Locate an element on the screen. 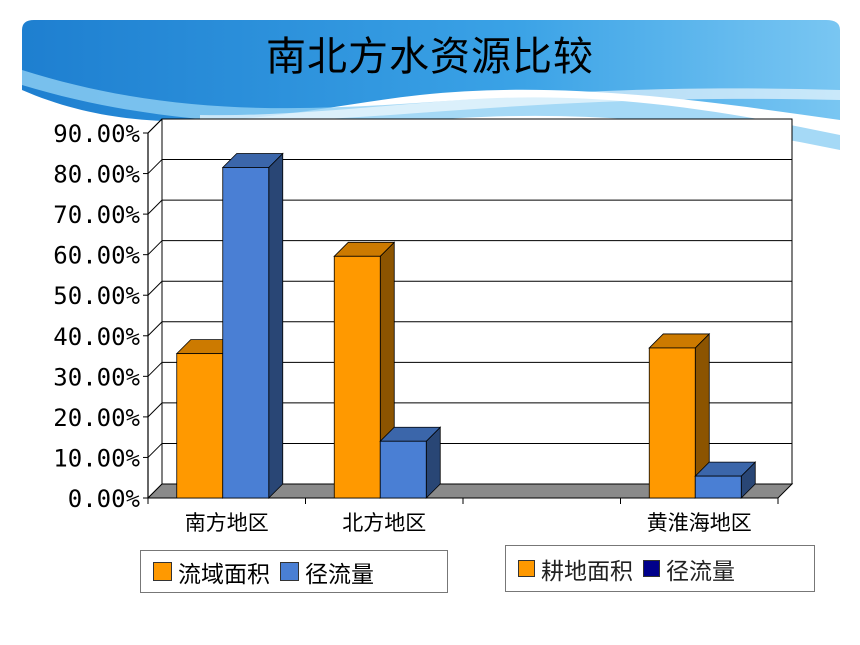 This screenshot has height=645, width=860. x-tick-label: 南方地区 is located at coordinates (227, 523).